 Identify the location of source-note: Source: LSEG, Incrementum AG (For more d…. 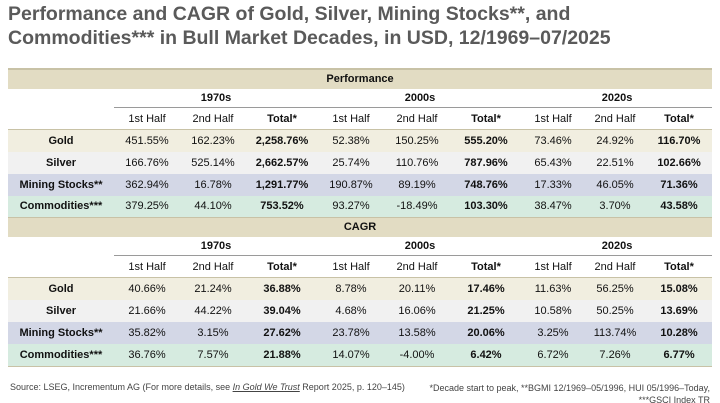
(207, 387).